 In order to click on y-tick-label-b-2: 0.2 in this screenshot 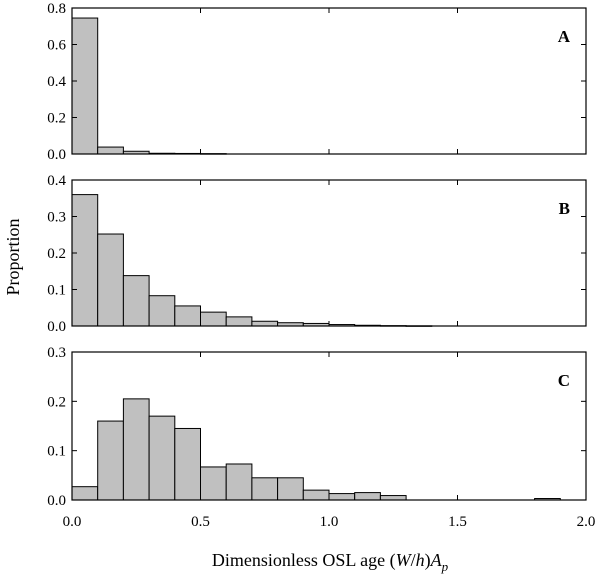, I will do `click(56, 254)`.